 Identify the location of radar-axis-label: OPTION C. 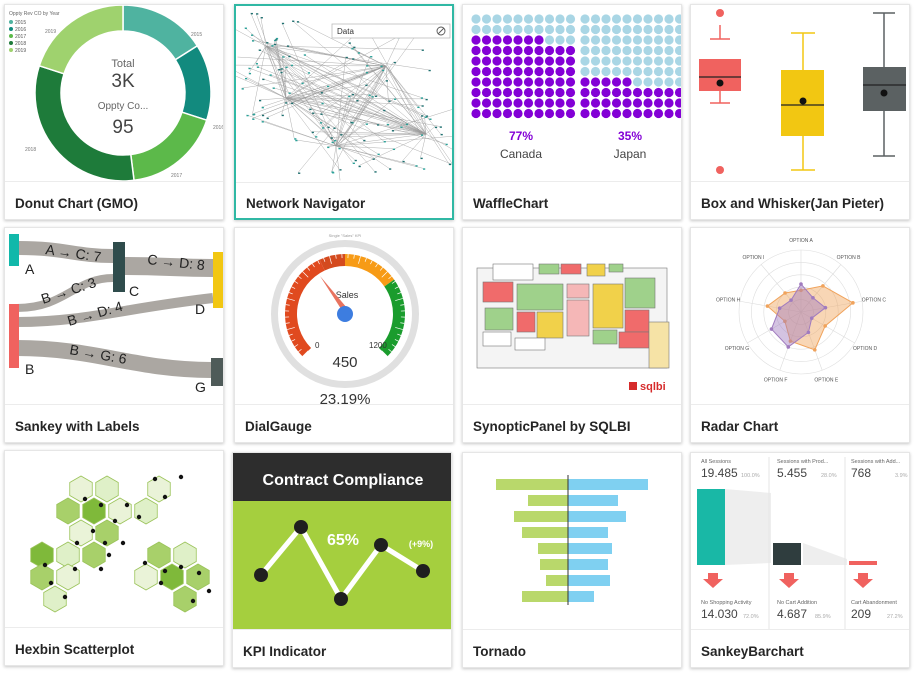
(874, 300).